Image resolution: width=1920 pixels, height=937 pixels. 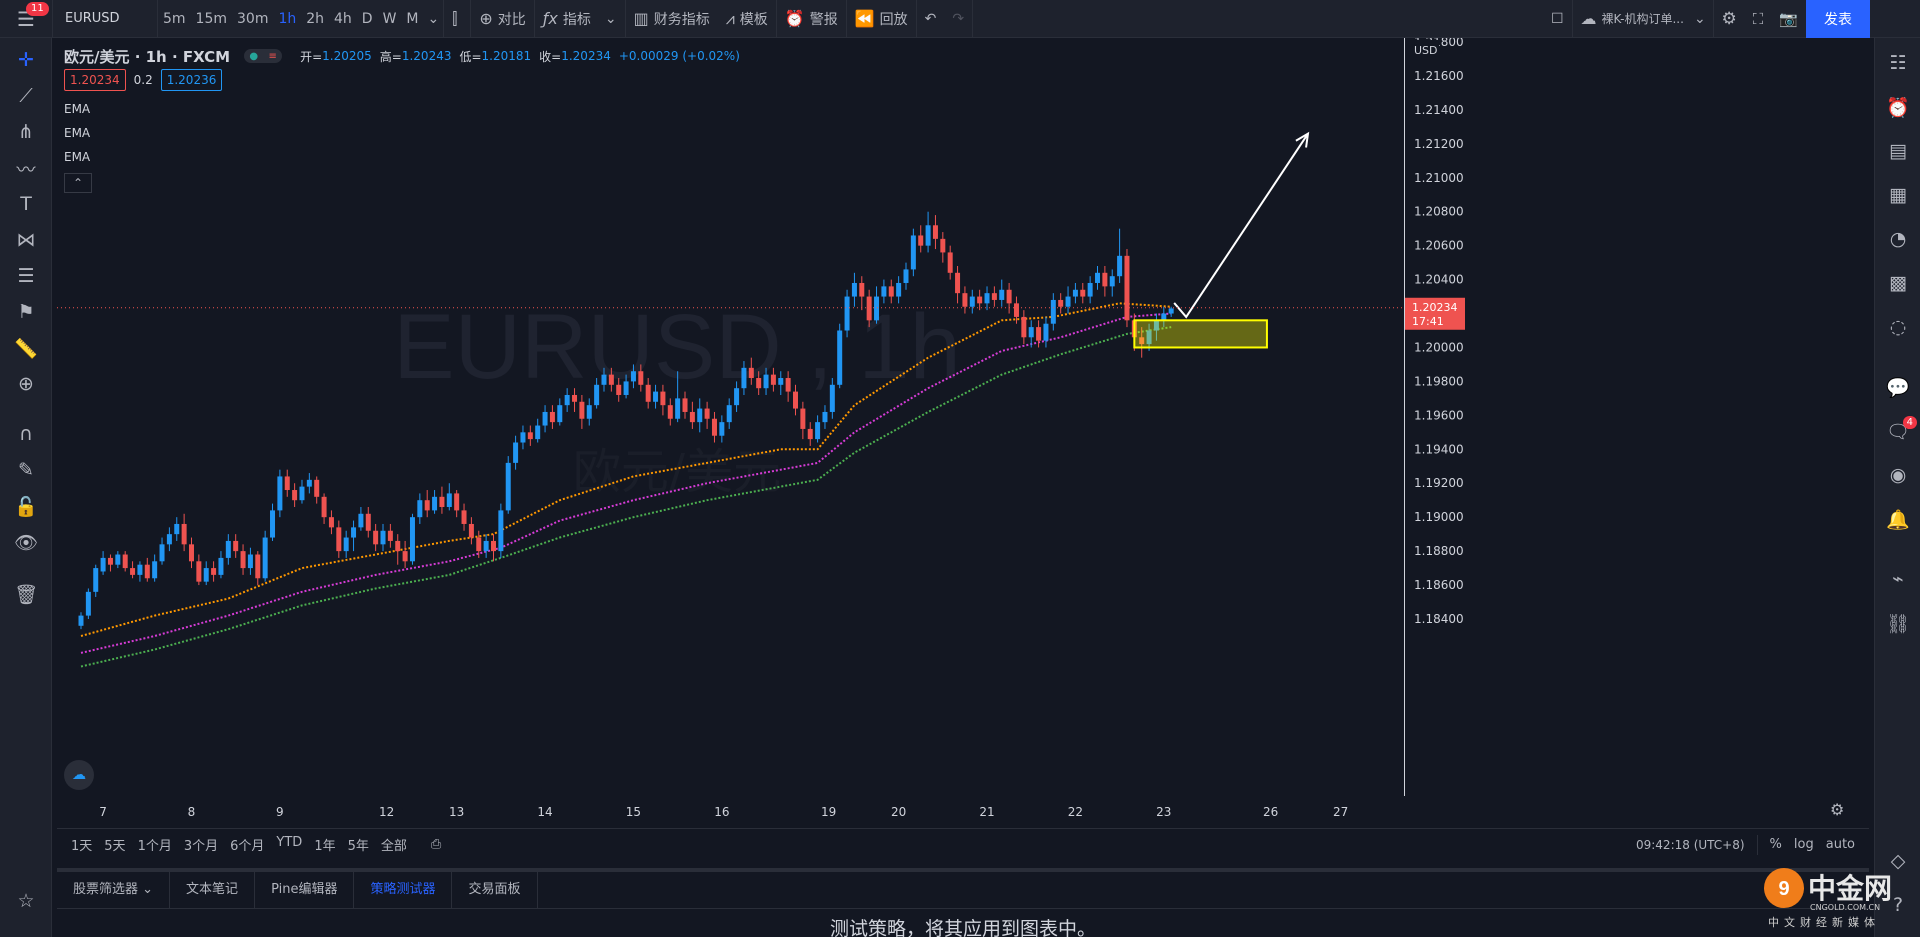 I want to click on range-button: 3个月, so click(x=201, y=846).